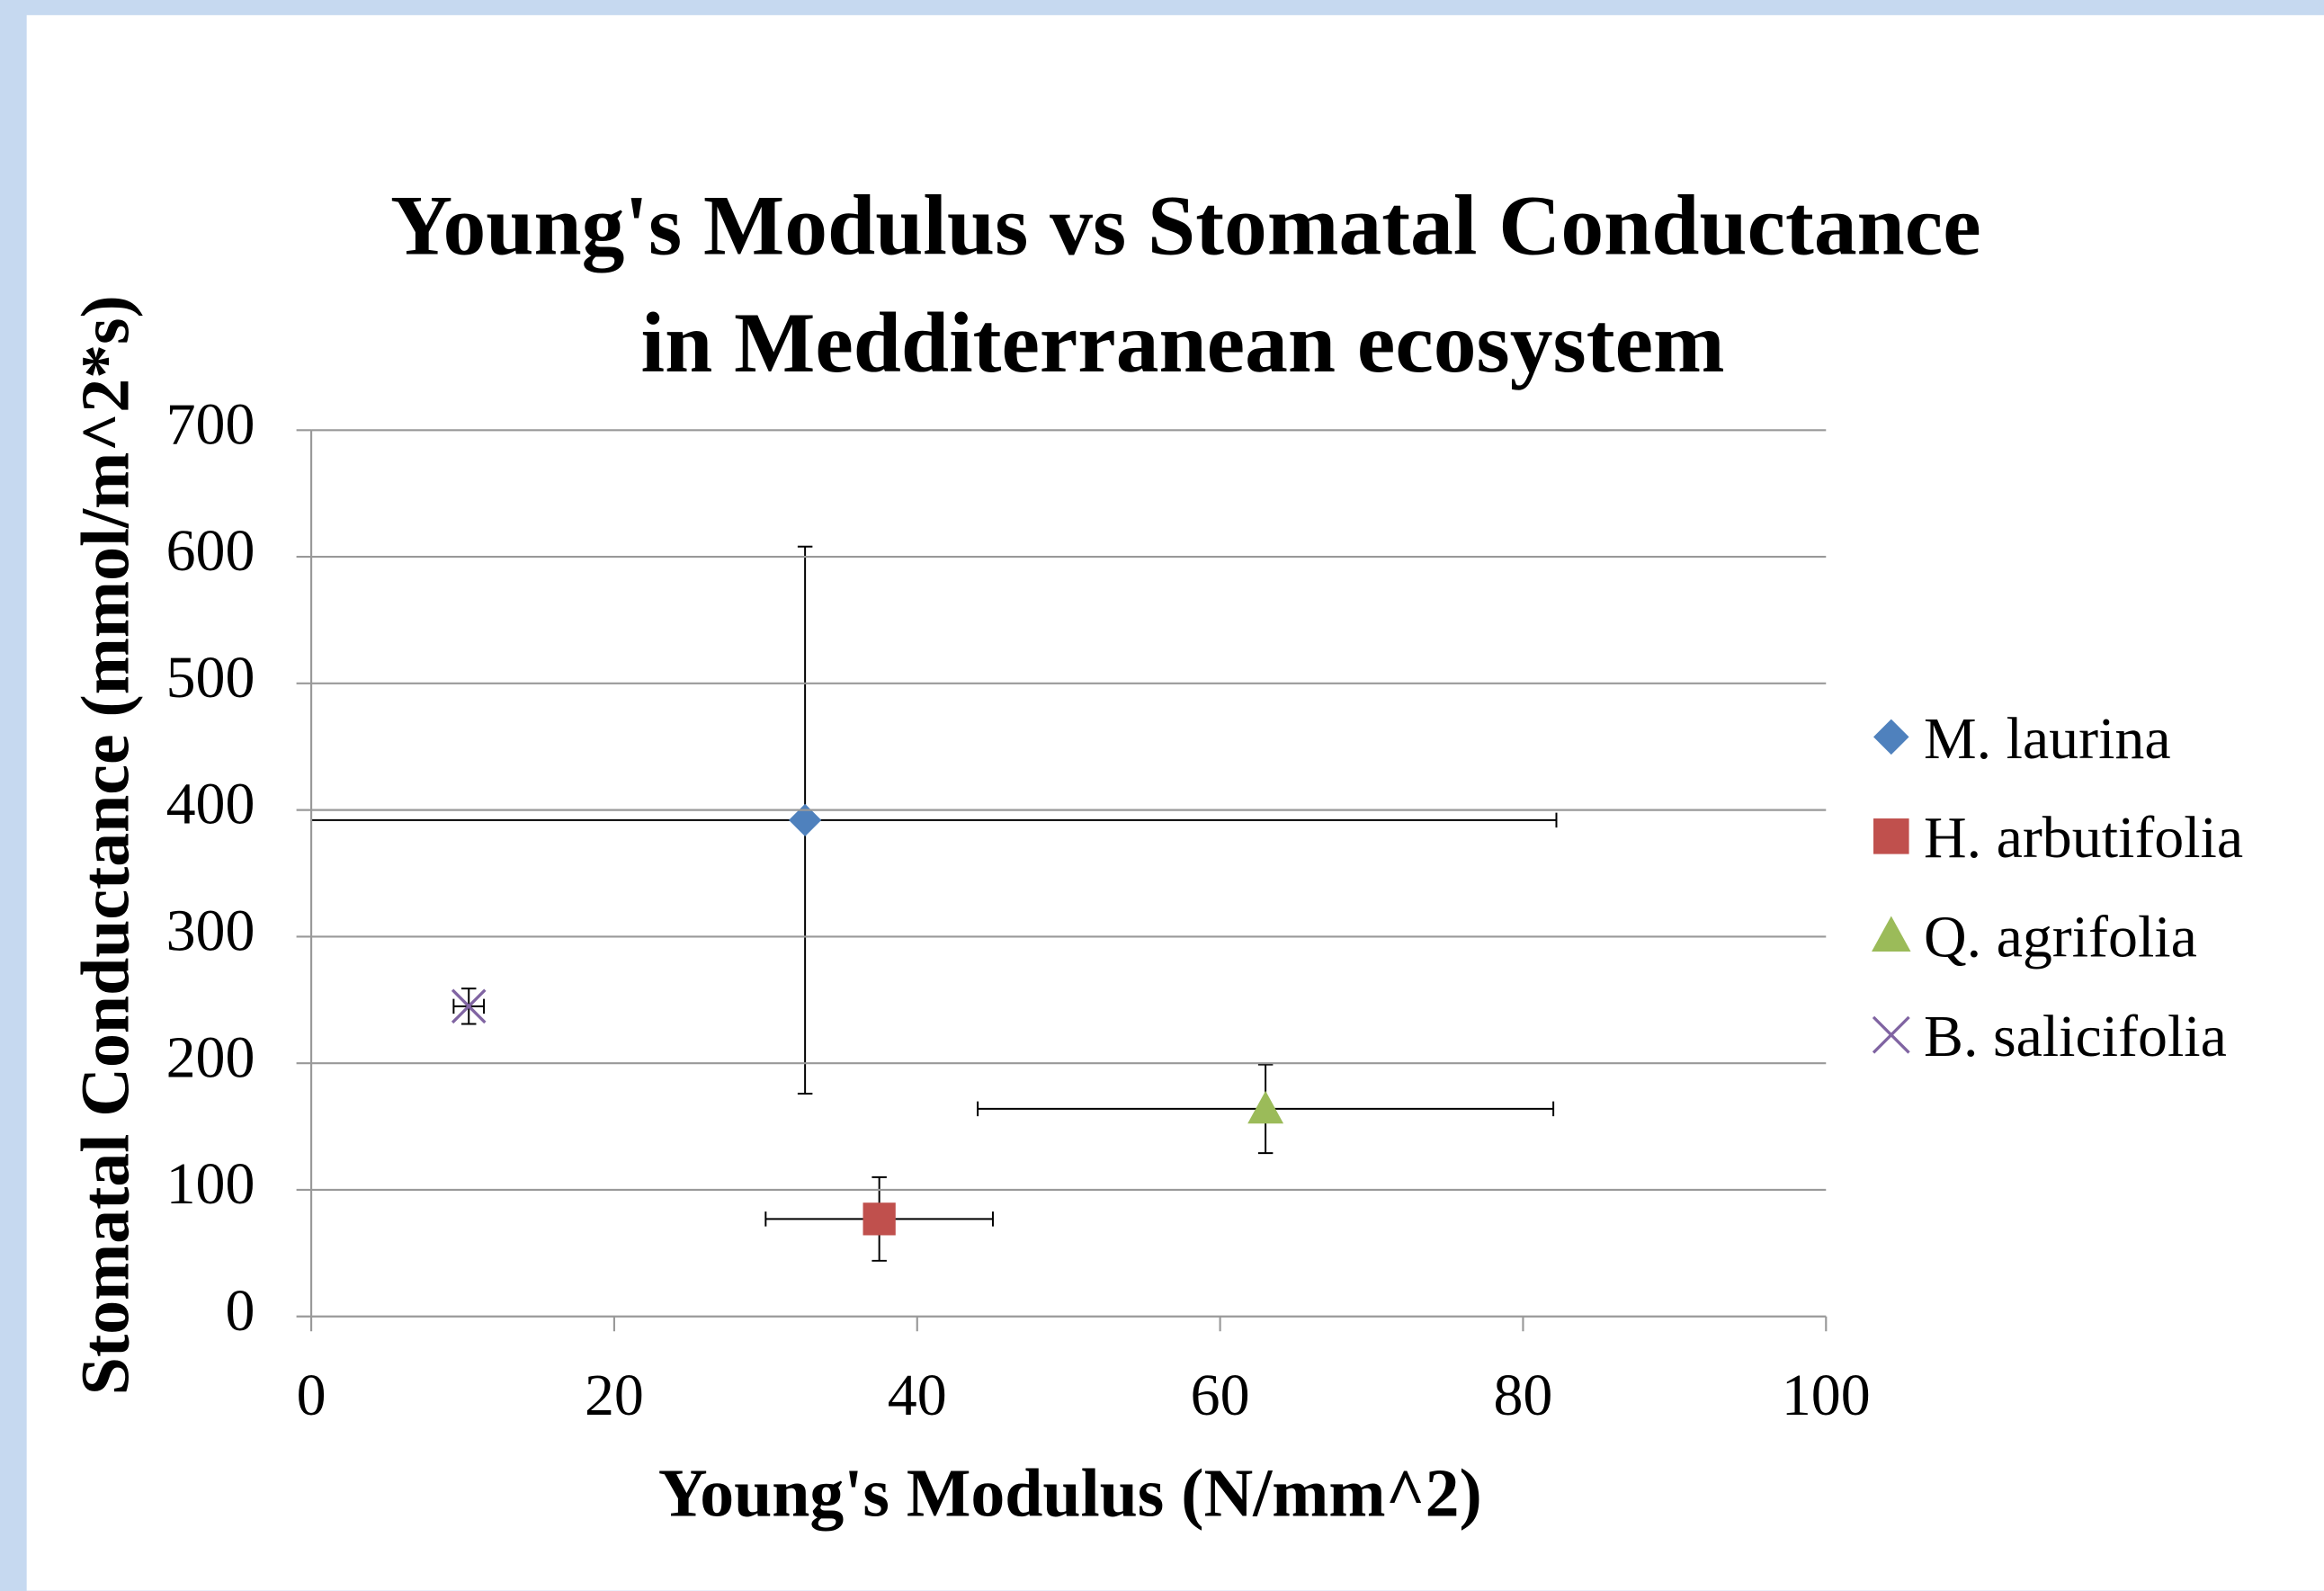 Image resolution: width=2324 pixels, height=1591 pixels. Describe the element at coordinates (2060, 937) in the screenshot. I see `legend-label: Q. agrifolia` at that location.